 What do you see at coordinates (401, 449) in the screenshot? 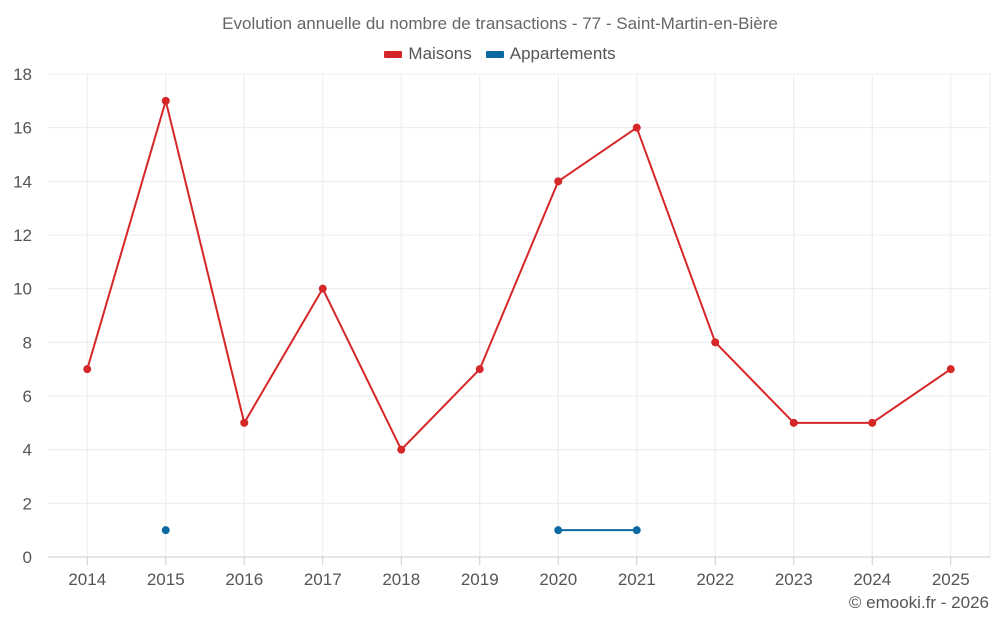
I see `data-point-maisons-2018` at bounding box center [401, 449].